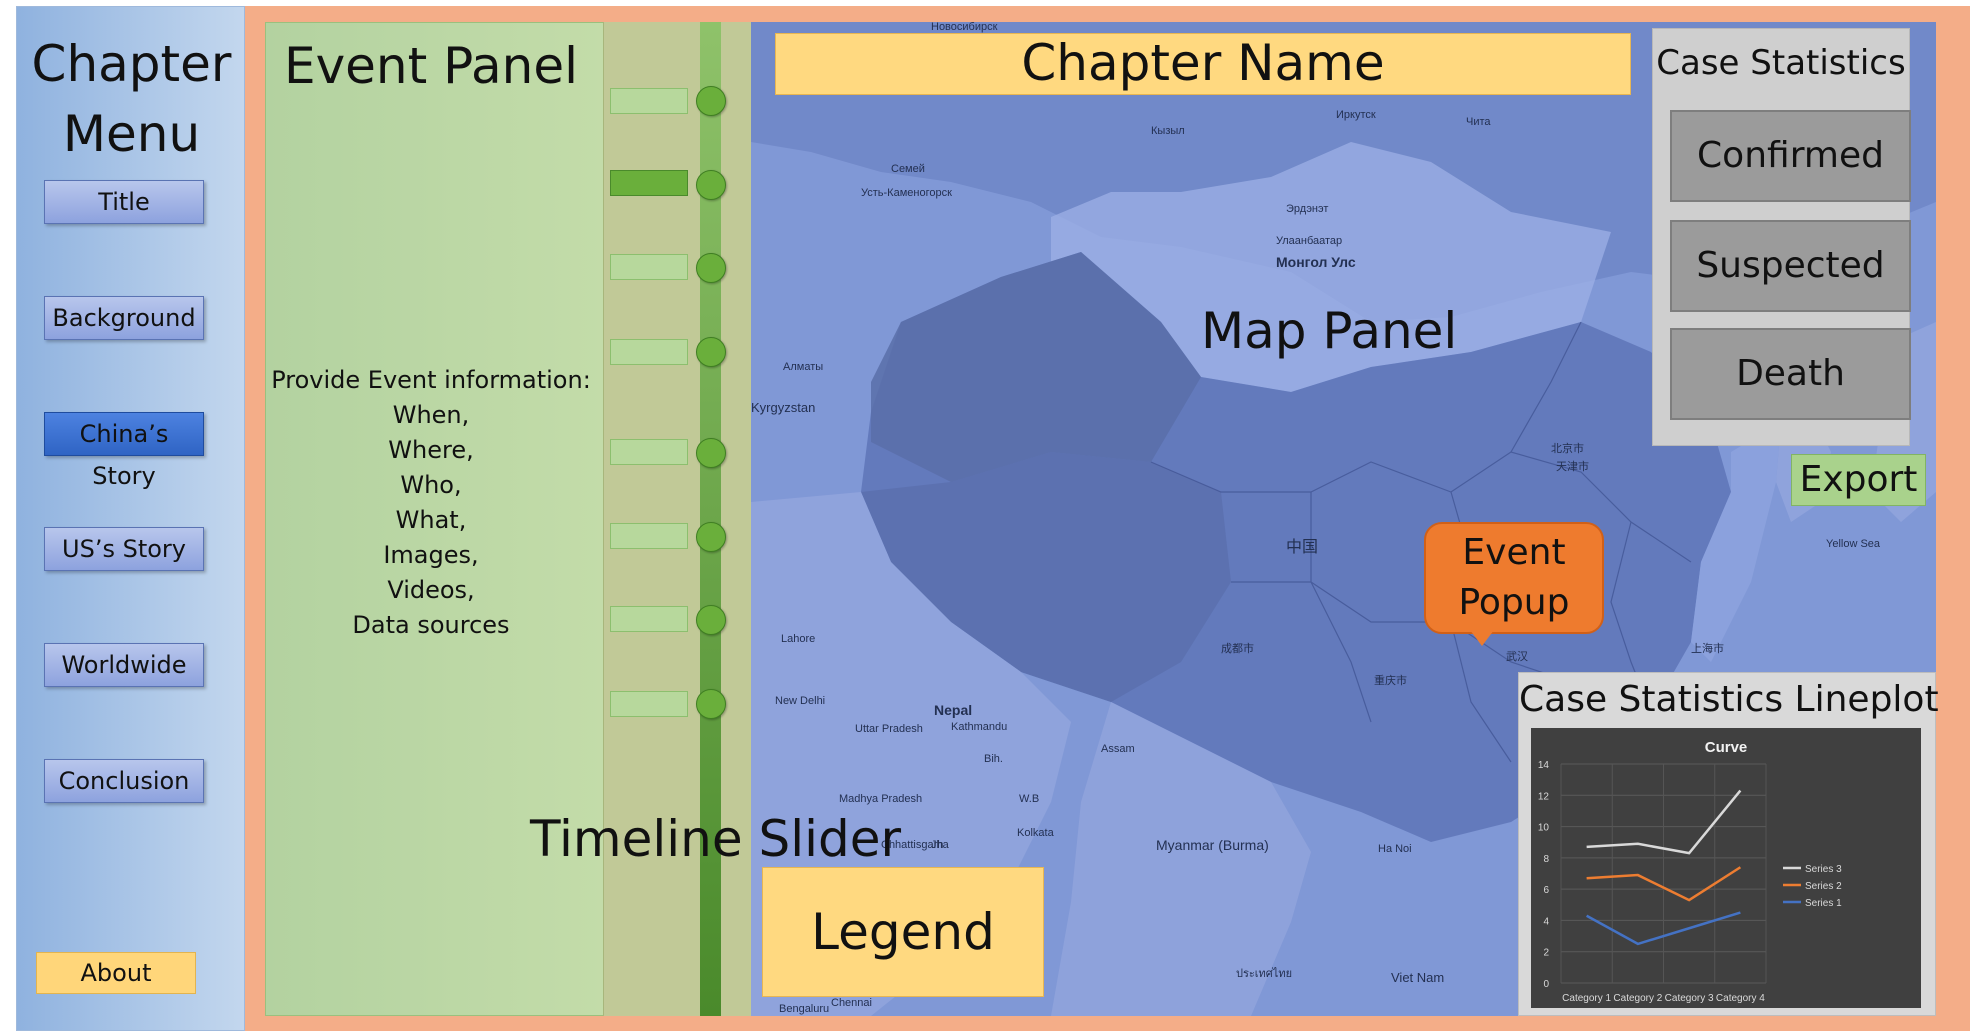  Describe the element at coordinates (1546, 984) in the screenshot. I see `chart-y-tick-label: 0` at that location.